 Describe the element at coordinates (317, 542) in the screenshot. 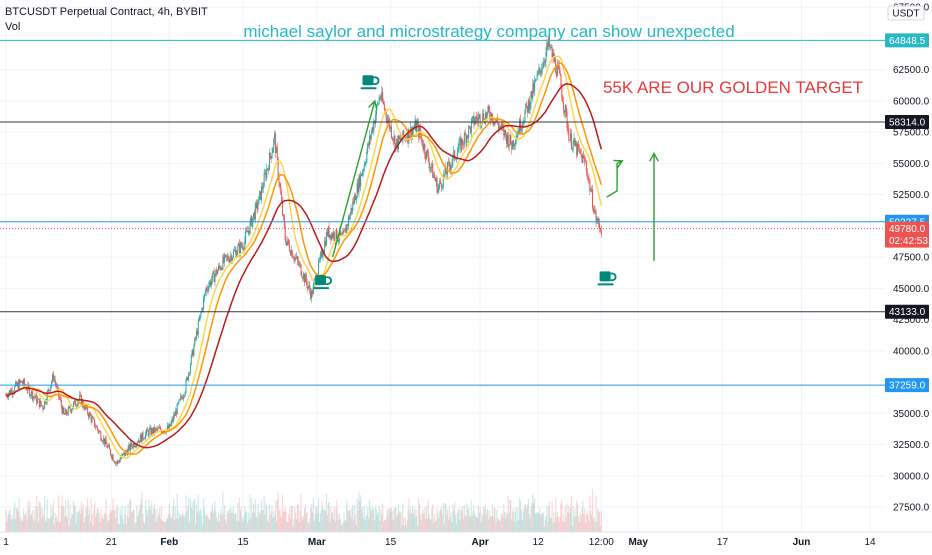

I see `x-tick-label: Mar` at that location.